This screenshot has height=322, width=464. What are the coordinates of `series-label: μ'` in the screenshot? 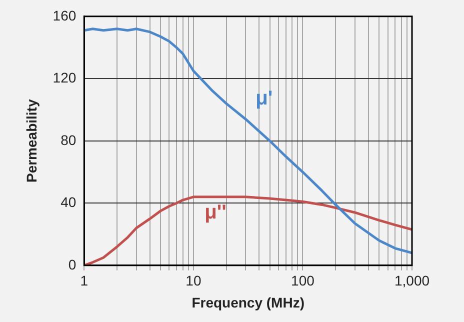 It's located at (264, 99).